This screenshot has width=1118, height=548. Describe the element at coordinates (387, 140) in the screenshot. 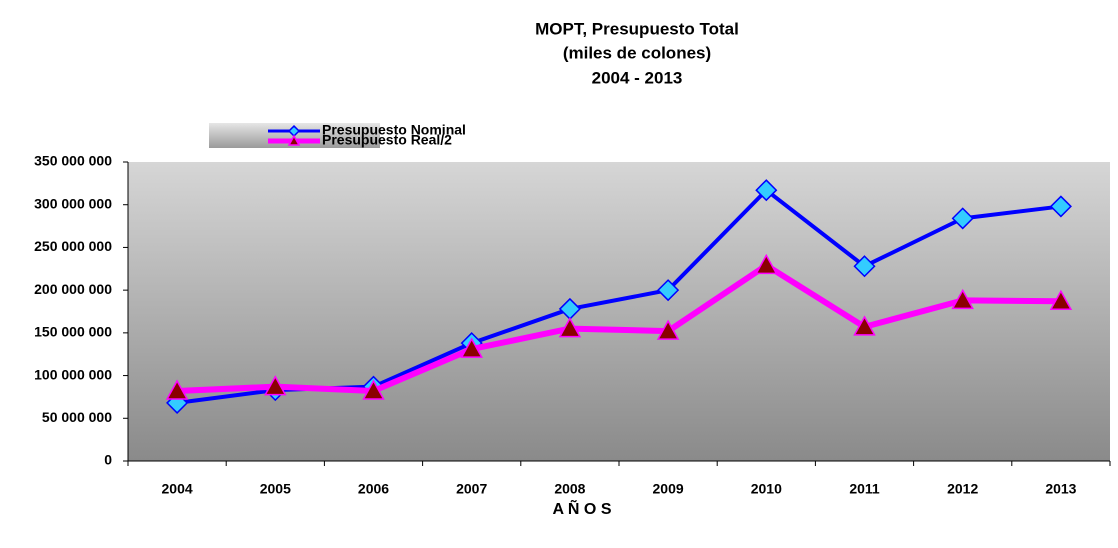

I see `legend-label: Presupuesto Real/2` at that location.